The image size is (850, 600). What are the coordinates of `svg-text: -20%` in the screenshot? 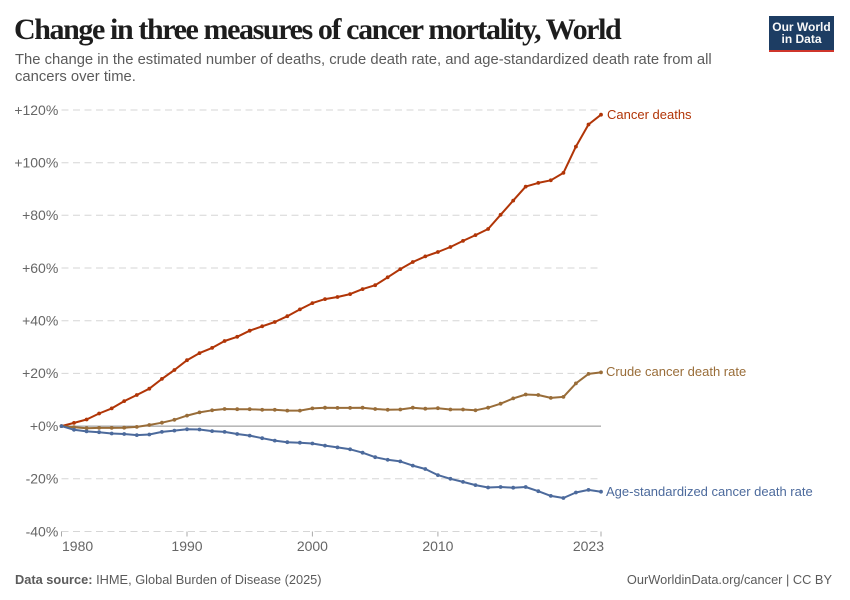 It's located at (42, 479).